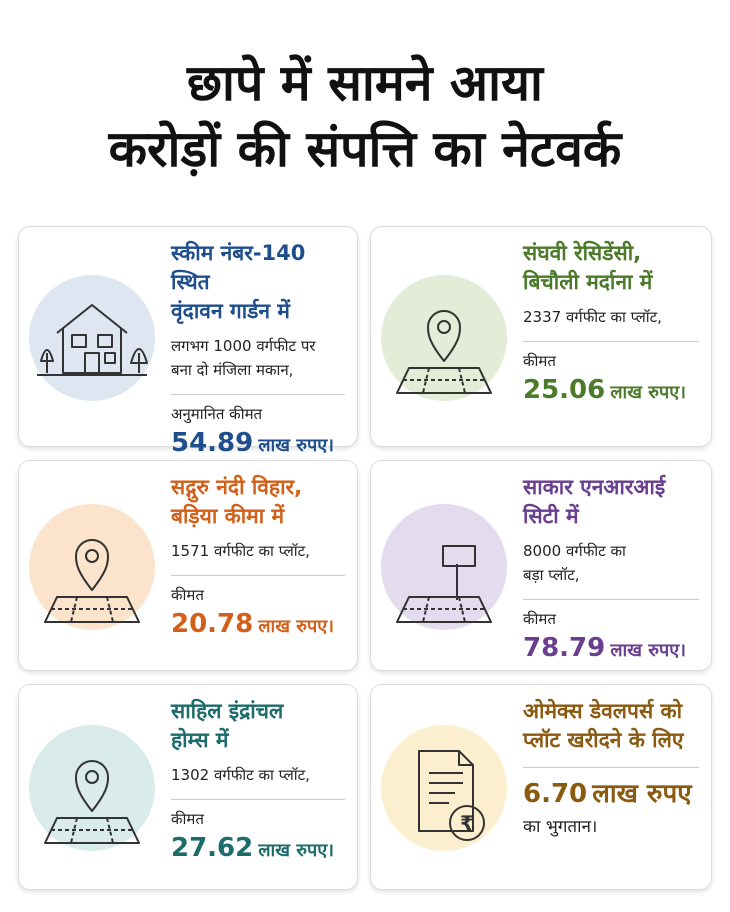  Describe the element at coordinates (365, 83) in the screenshot. I see `title-line: छापे में सामने आया` at that location.